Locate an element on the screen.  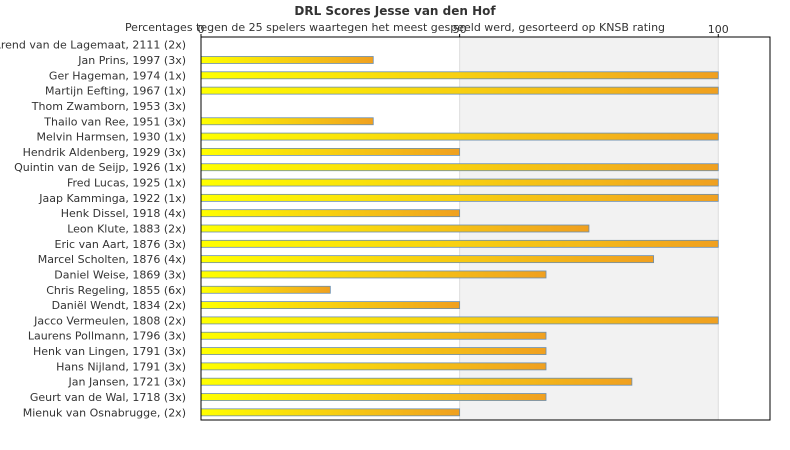
category-label: Melvin Harmsen, 1930 (1x) is located at coordinates (111, 137).